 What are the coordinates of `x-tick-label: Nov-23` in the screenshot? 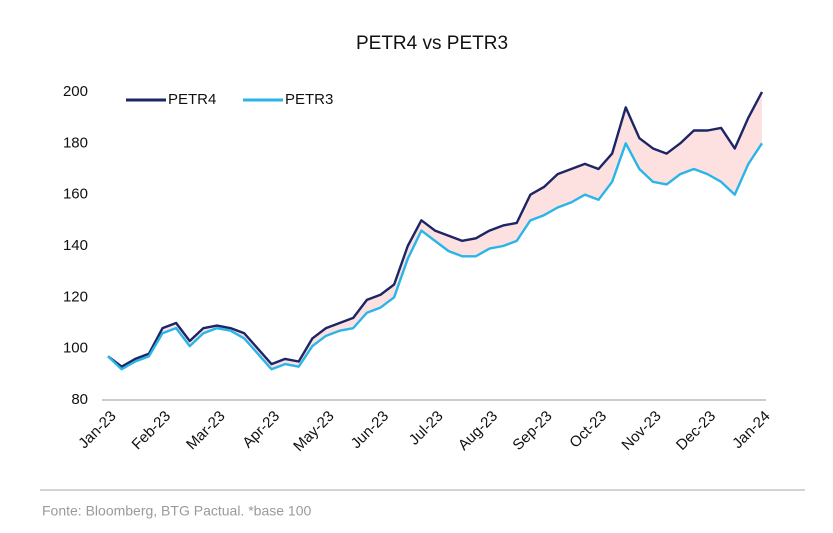 It's located at (641, 431).